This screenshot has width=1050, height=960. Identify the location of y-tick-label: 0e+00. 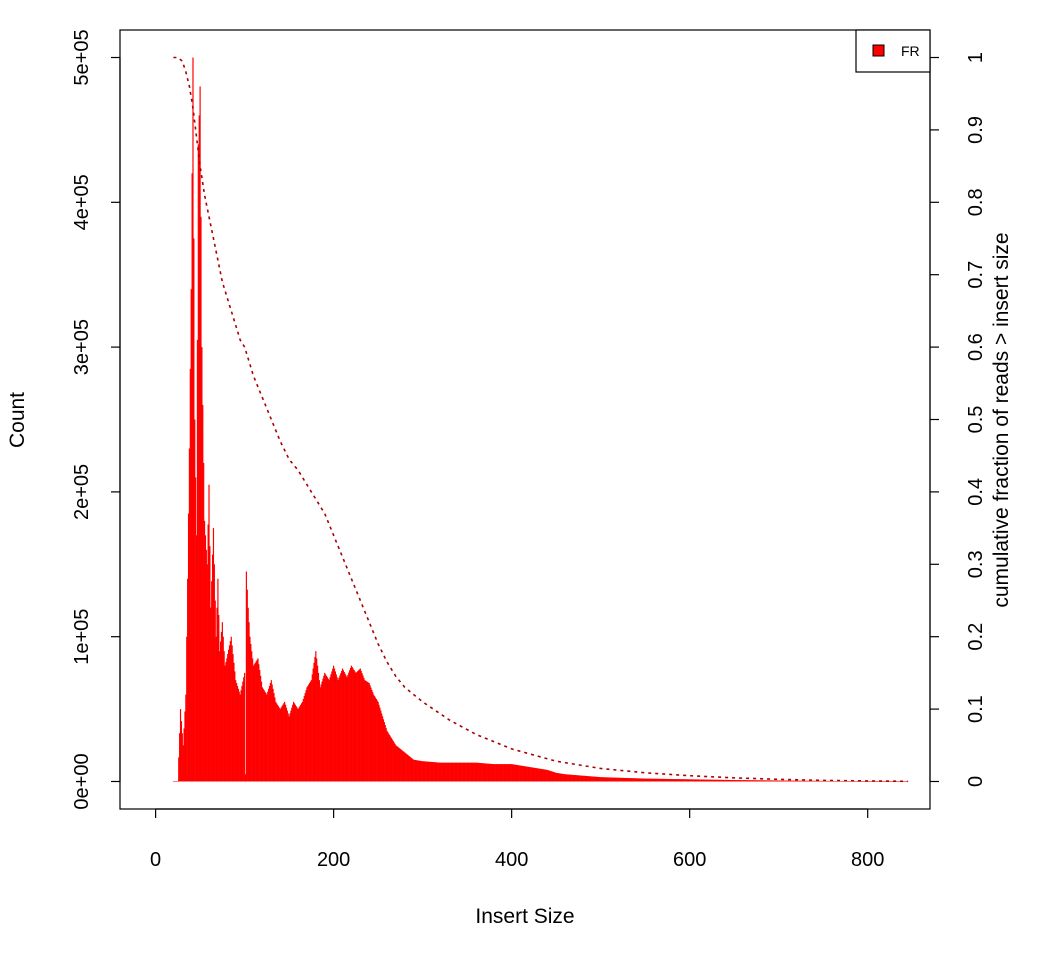
(82, 781).